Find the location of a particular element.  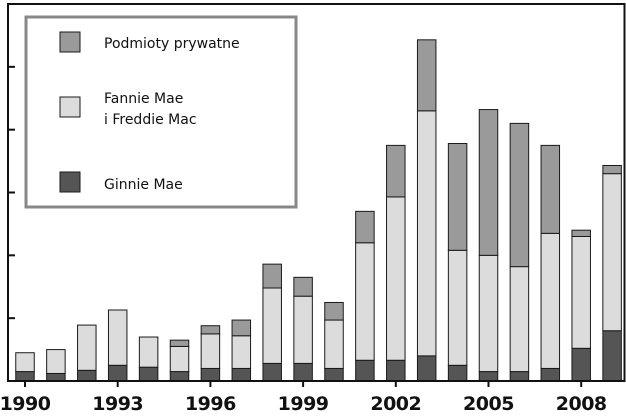

legend-label-1-line-1: i Freddie Mac is located at coordinates (150, 120).